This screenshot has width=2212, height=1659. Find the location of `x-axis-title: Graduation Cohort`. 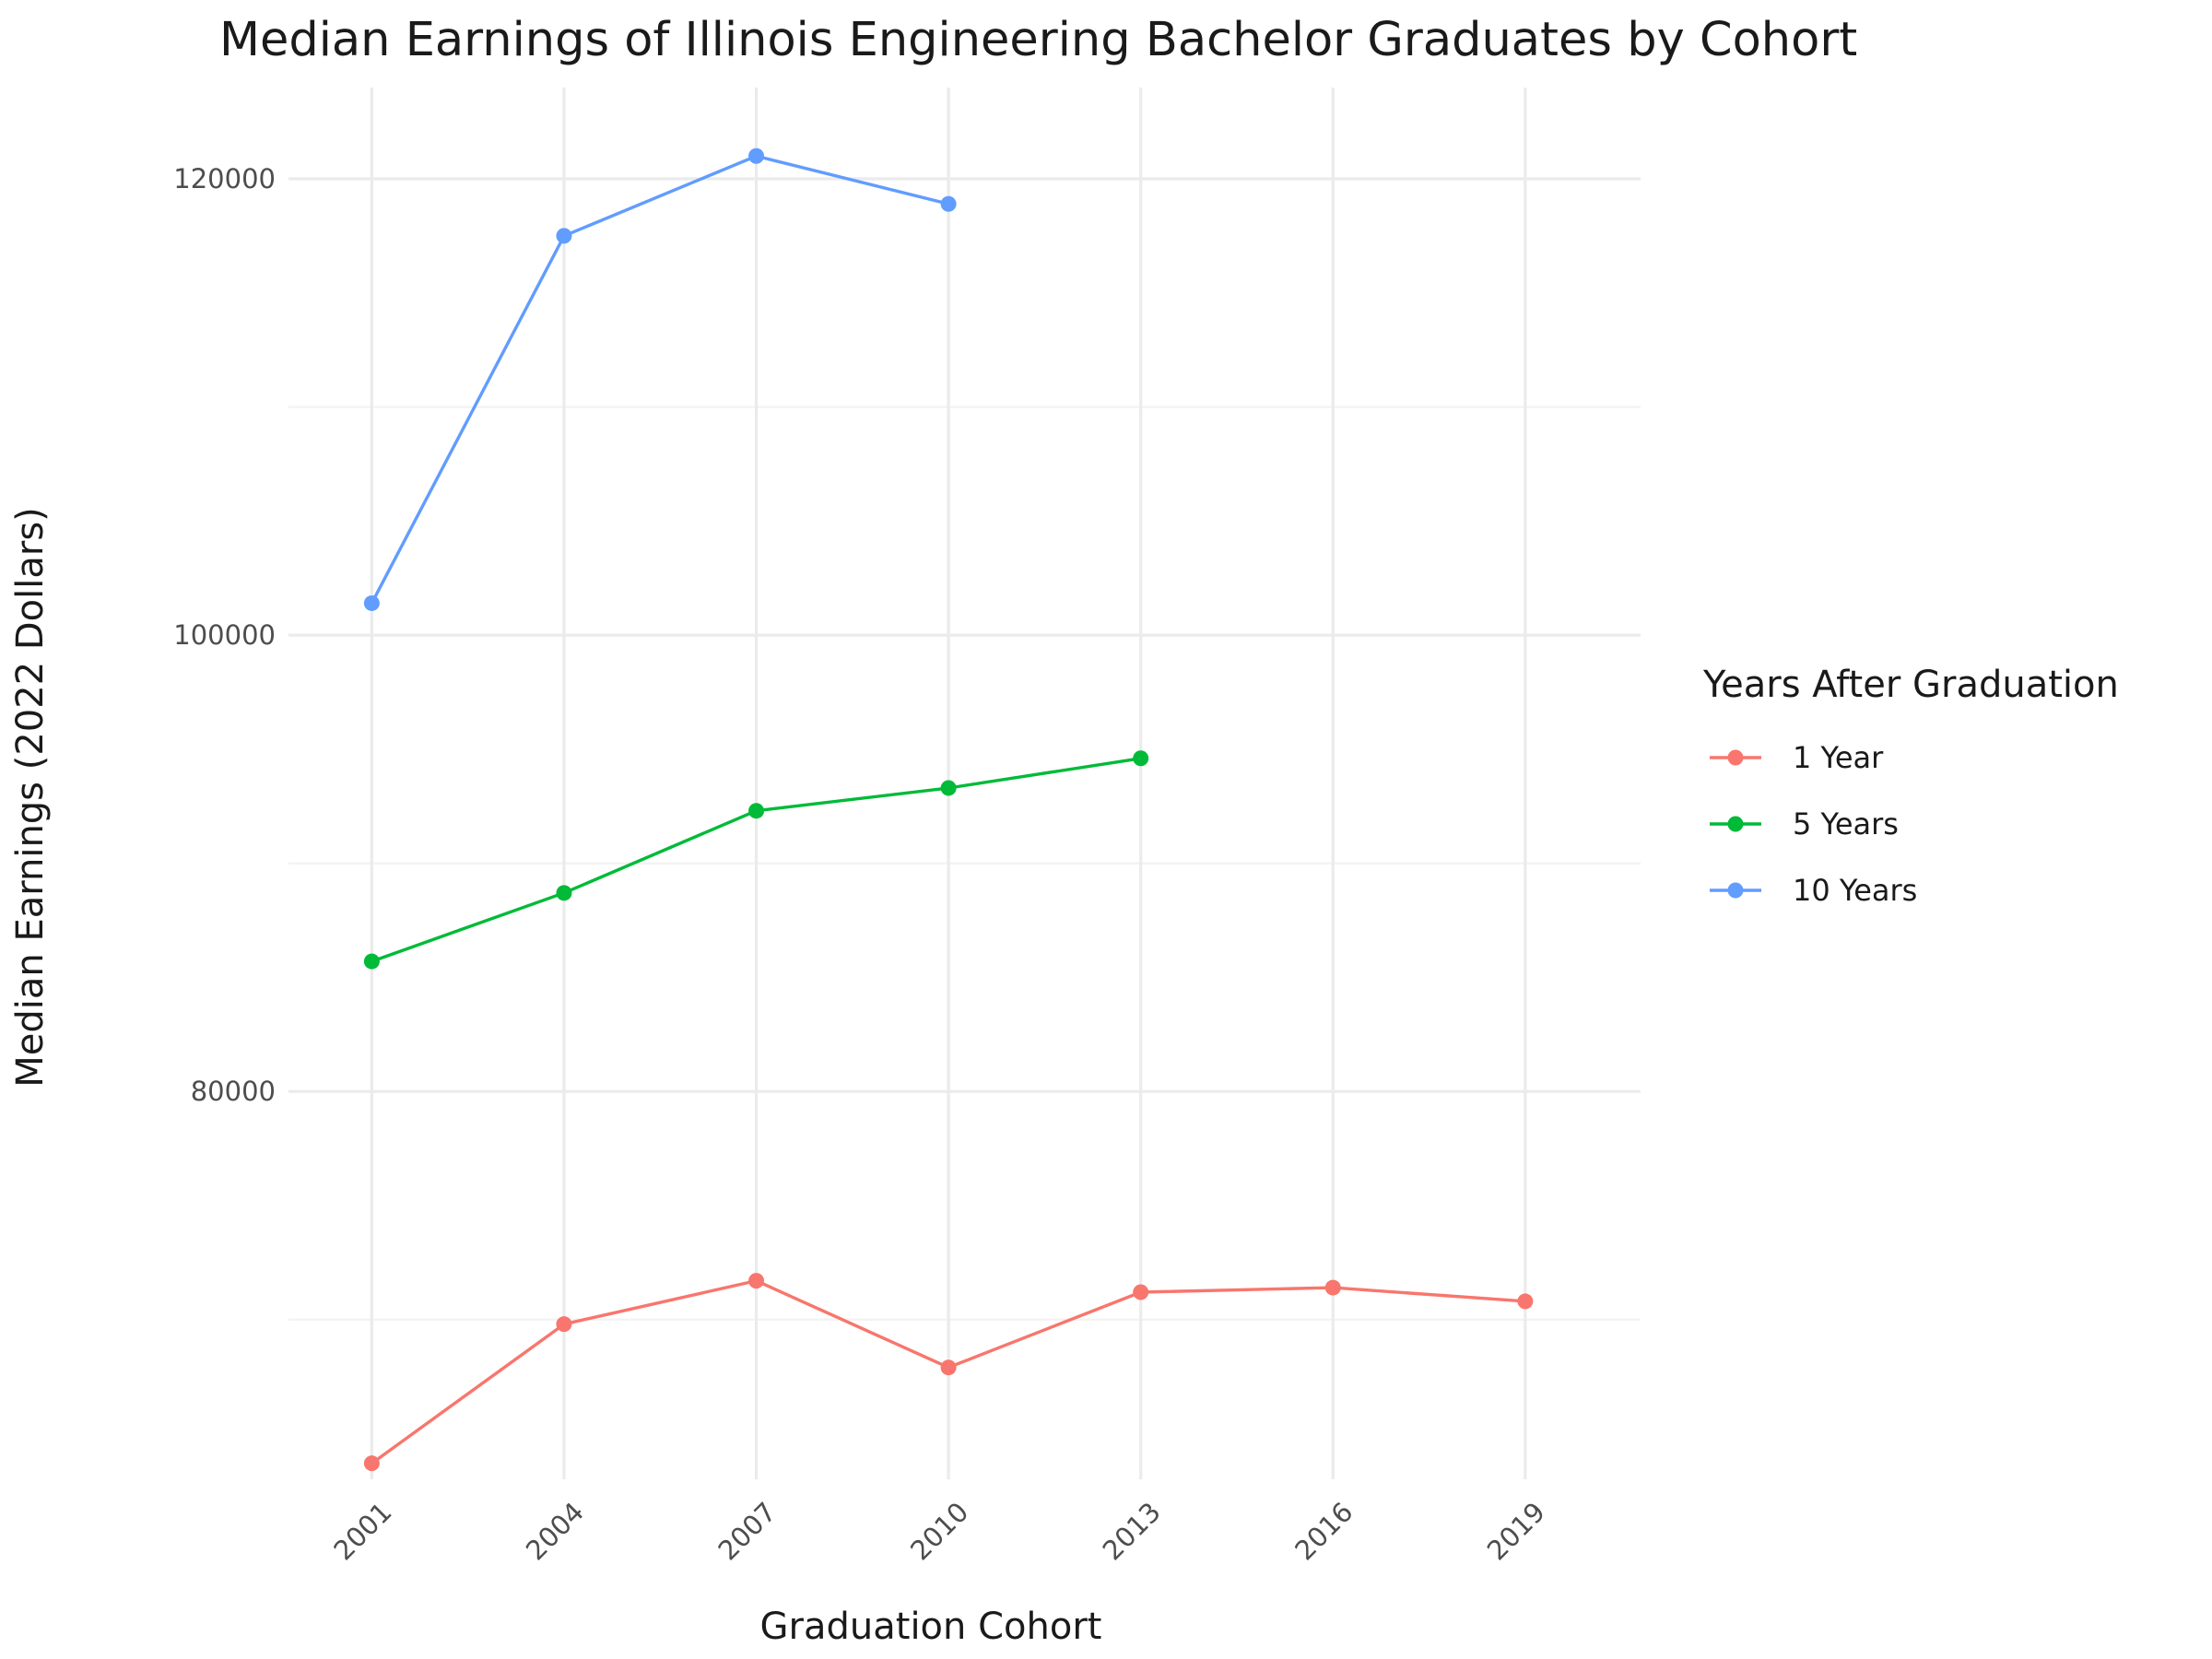

x-axis-title: Graduation Cohort is located at coordinates (931, 1627).